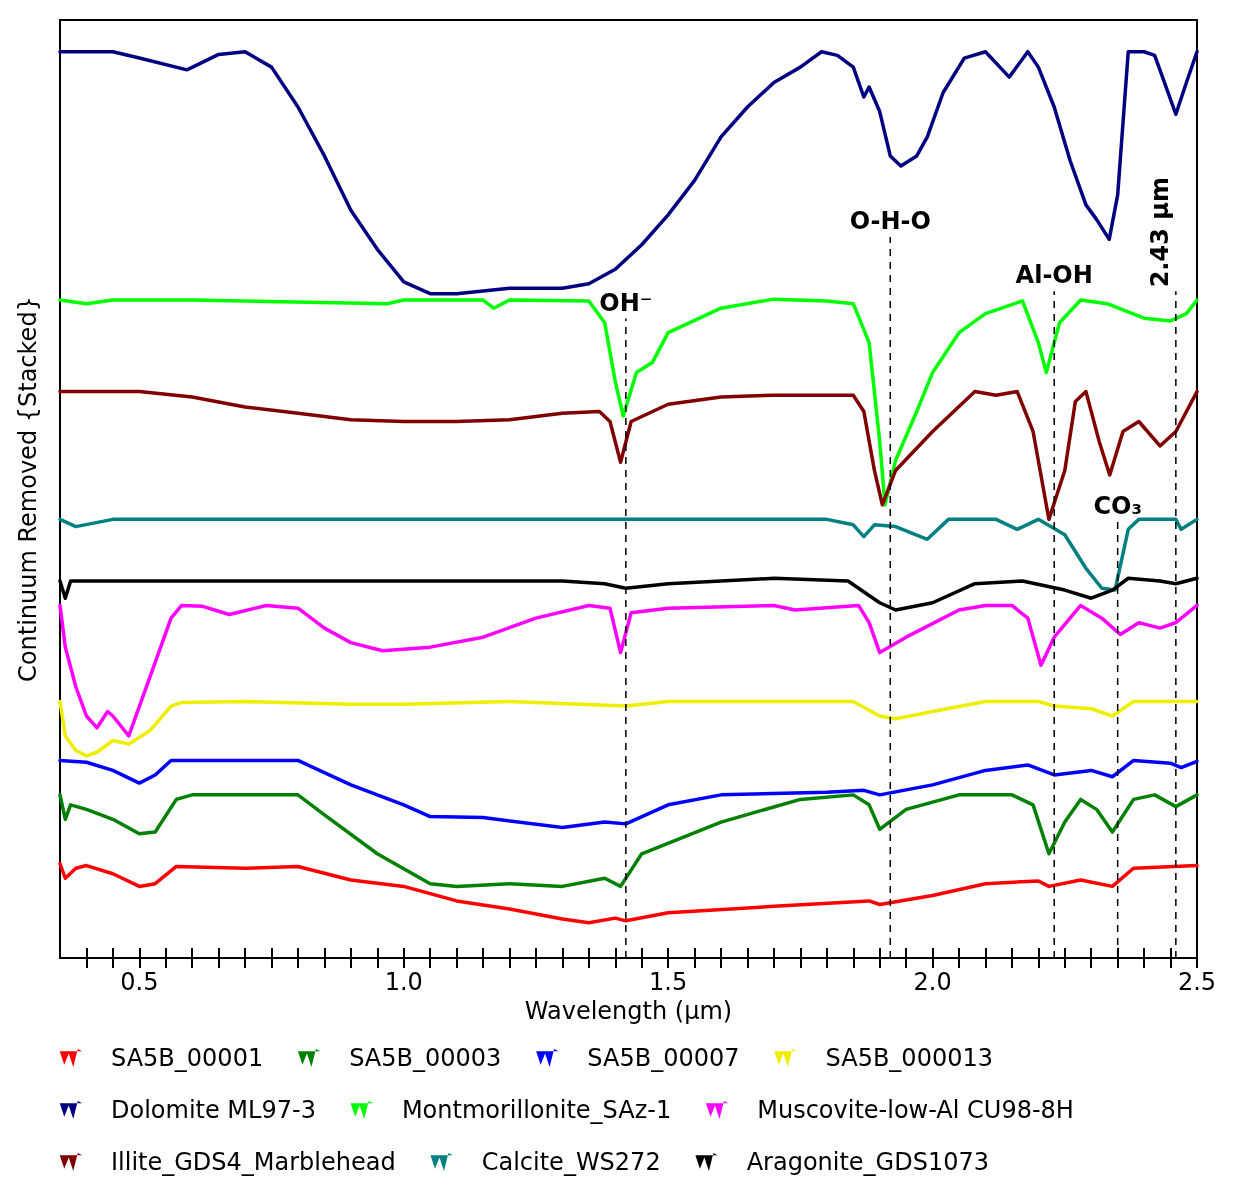 Image resolution: width=1236 pixels, height=1195 pixels. I want to click on x-axis-title: Wavelength (µm), so click(628, 1010).